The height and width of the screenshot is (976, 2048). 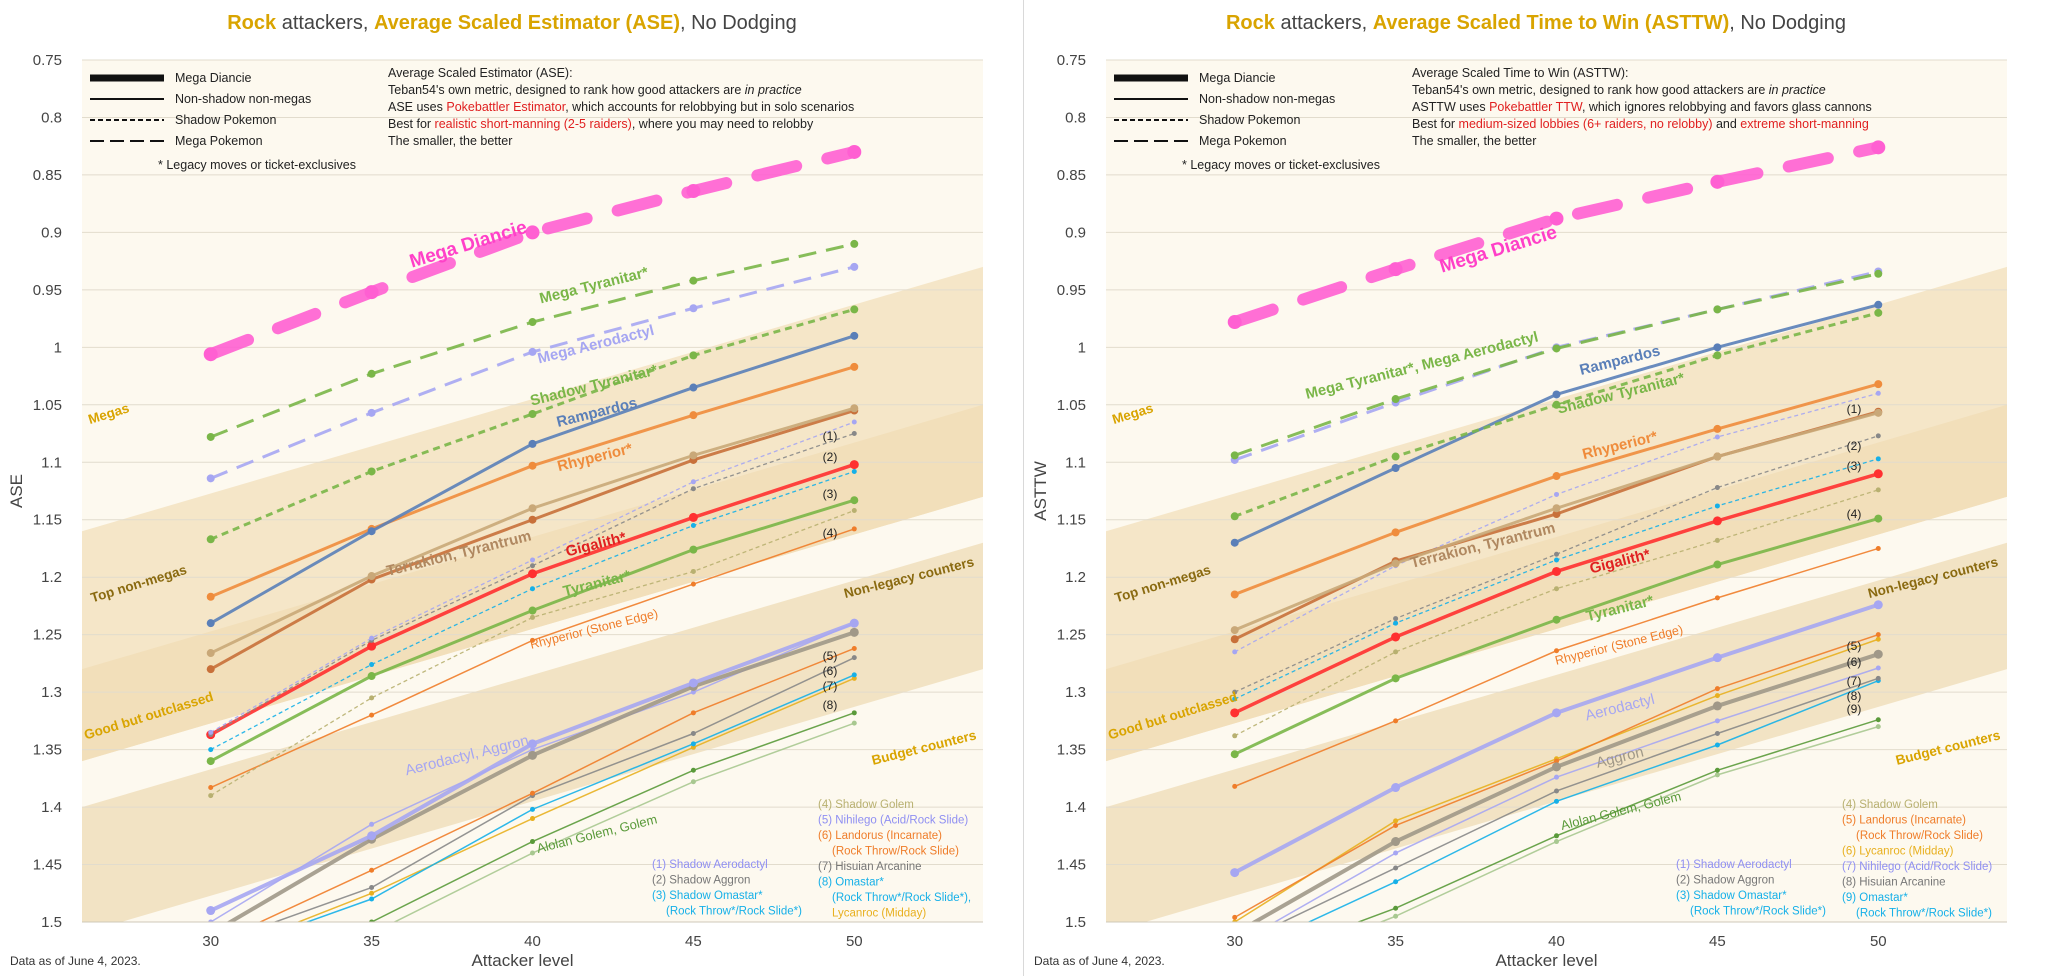 What do you see at coordinates (830, 494) in the screenshot?
I see `number-label: (3)` at bounding box center [830, 494].